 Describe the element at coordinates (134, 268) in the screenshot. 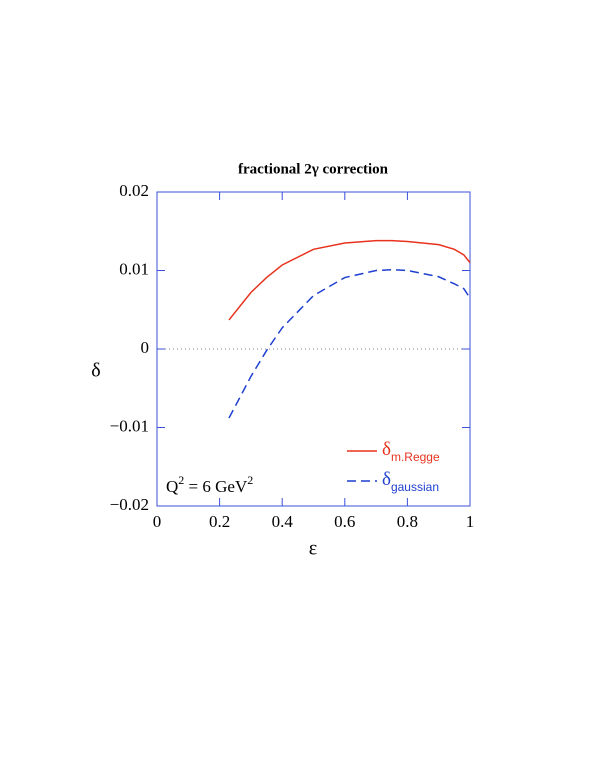

I see `y-tick-label: 0.01` at that location.